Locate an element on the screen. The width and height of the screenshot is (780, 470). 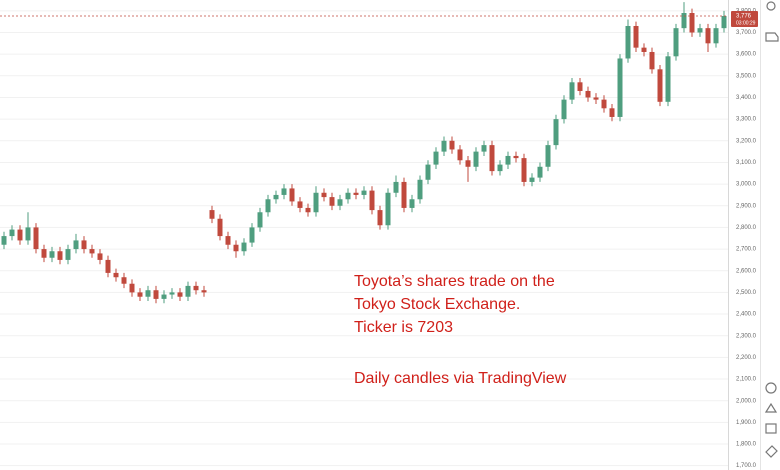
y-tick-label: 2,800.0 is located at coordinates (746, 228).